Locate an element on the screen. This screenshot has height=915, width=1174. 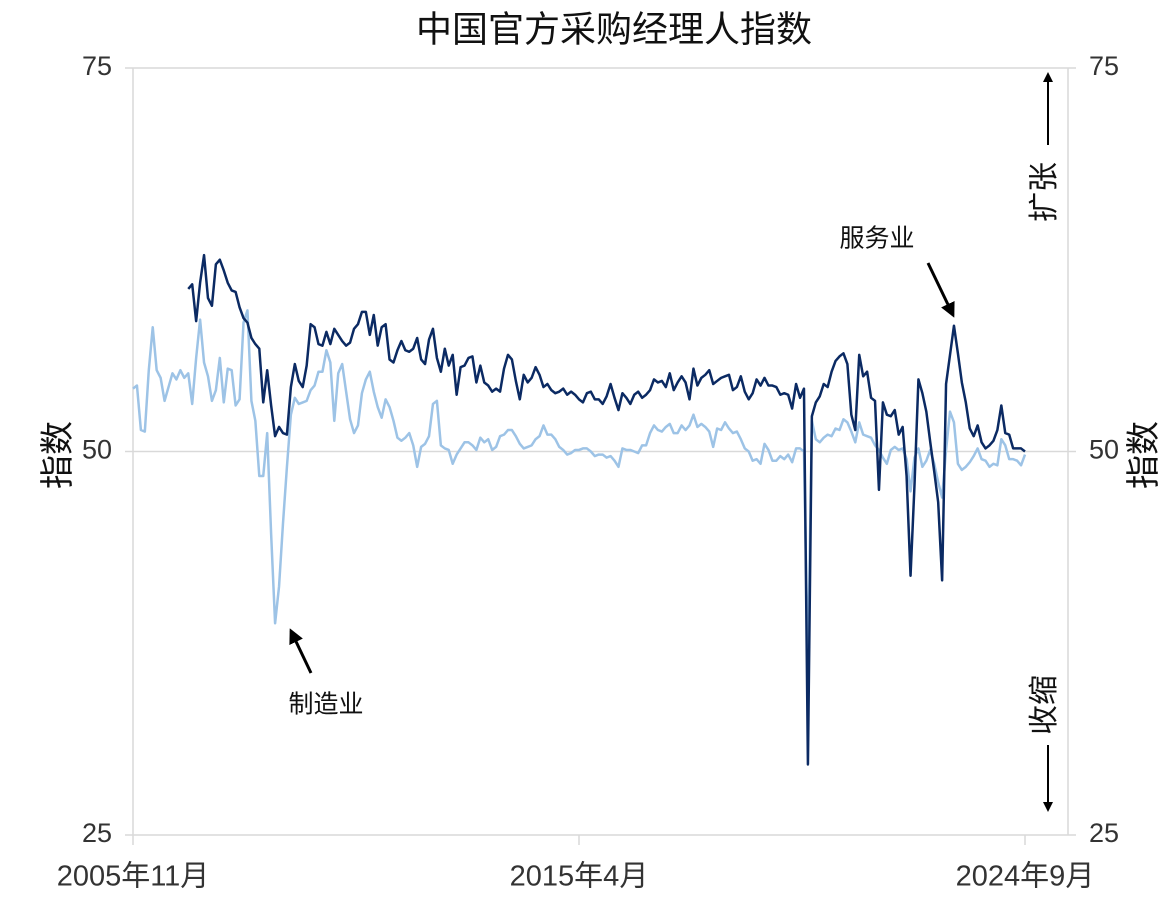
annotation: 扩张 is located at coordinates (1044, 192).